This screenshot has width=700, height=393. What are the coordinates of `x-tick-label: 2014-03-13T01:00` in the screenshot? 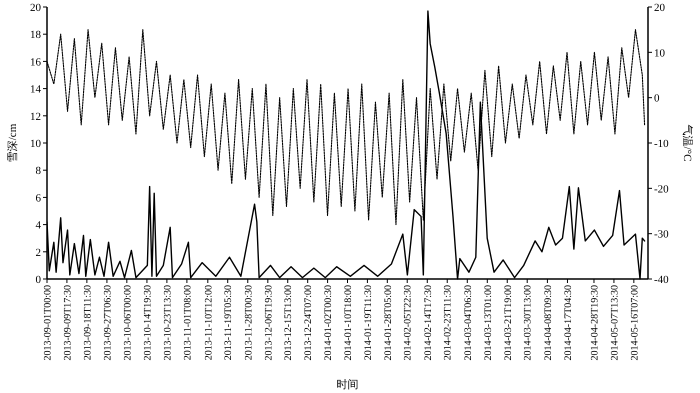 It's located at (488, 323).